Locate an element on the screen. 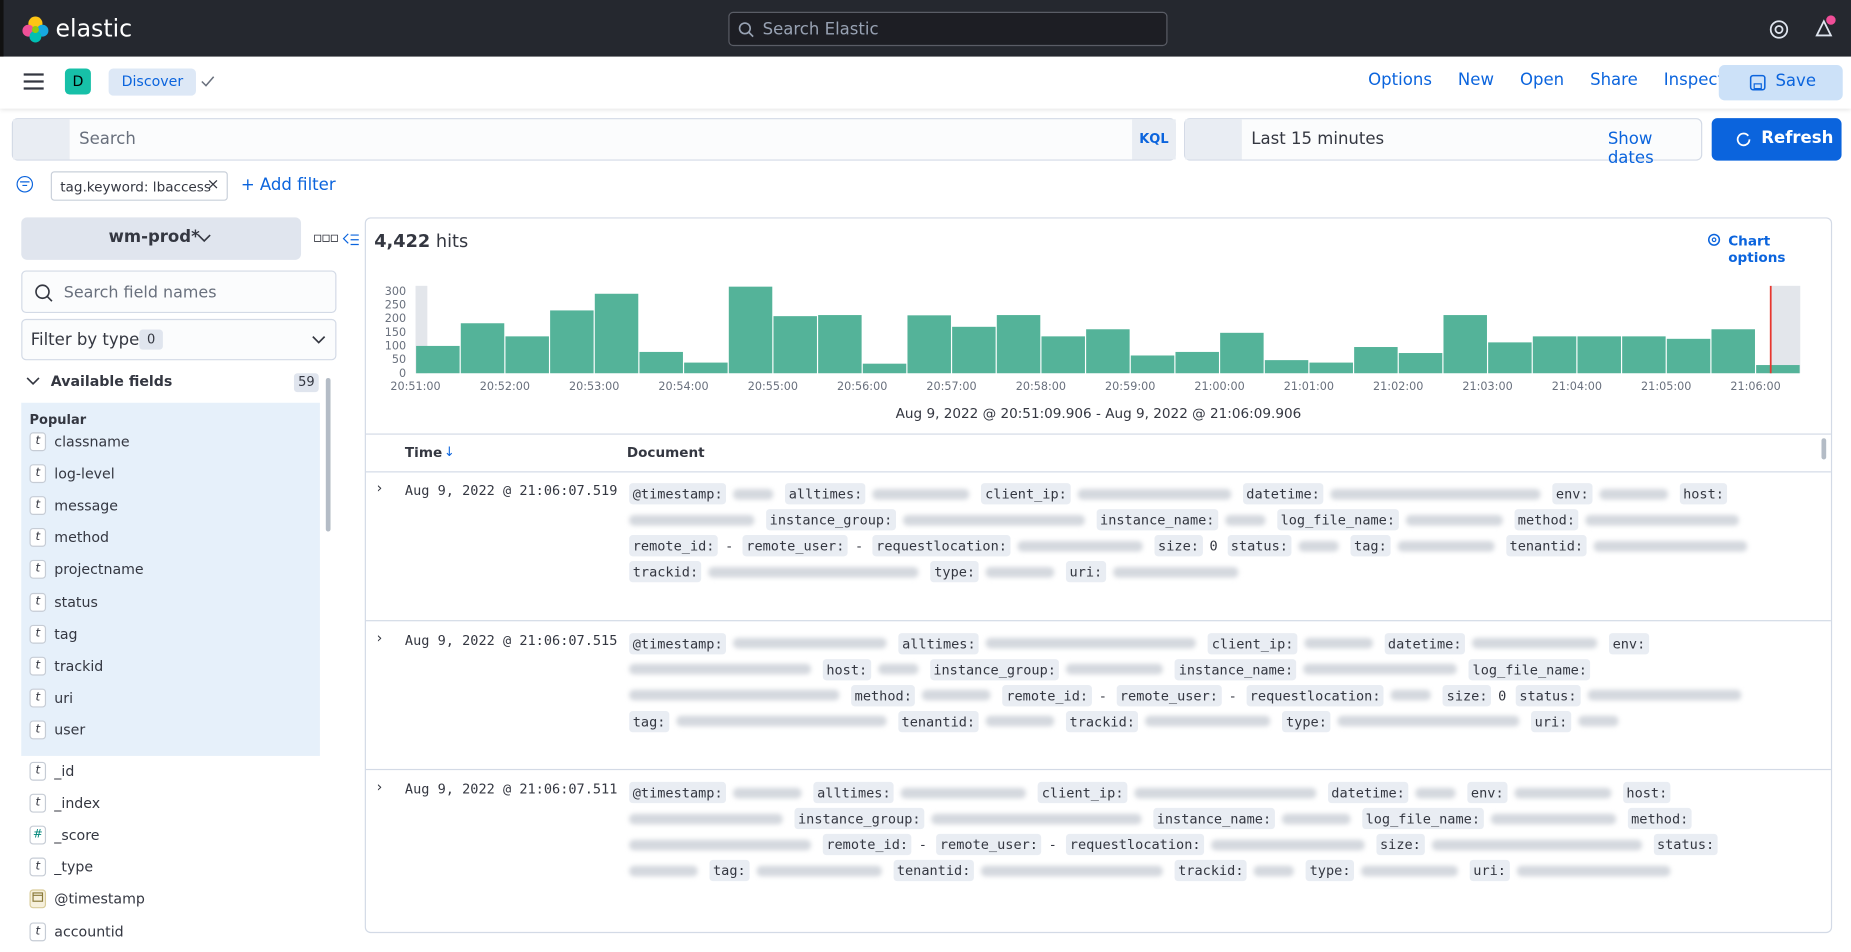  field-key: log_file_name: is located at coordinates (1423, 818).